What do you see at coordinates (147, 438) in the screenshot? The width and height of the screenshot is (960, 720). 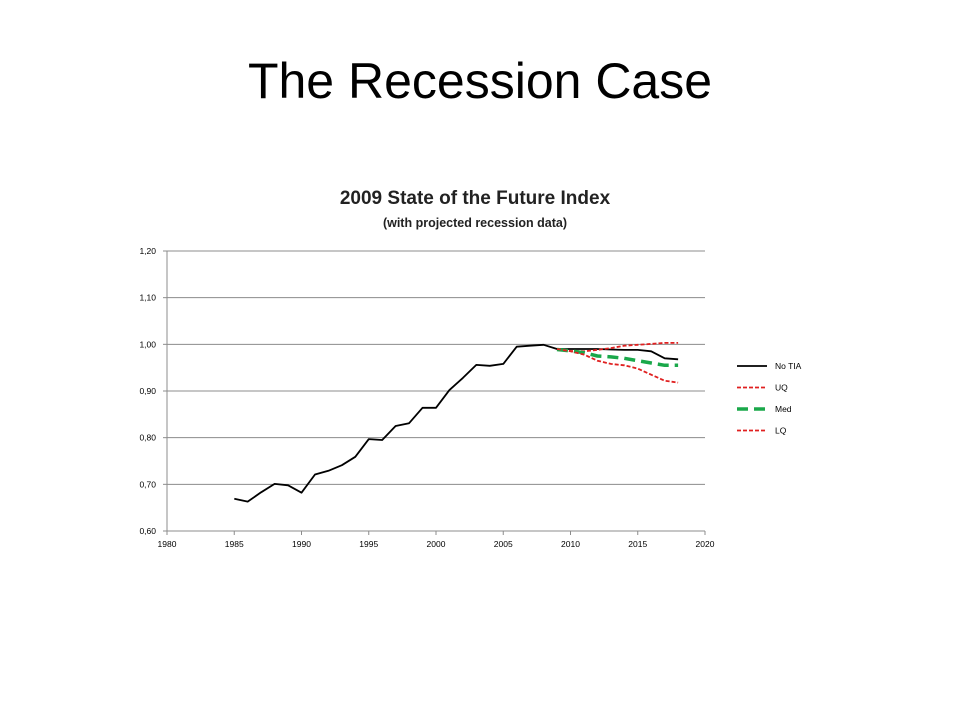 I see `y-tick-label: 0,80` at bounding box center [147, 438].